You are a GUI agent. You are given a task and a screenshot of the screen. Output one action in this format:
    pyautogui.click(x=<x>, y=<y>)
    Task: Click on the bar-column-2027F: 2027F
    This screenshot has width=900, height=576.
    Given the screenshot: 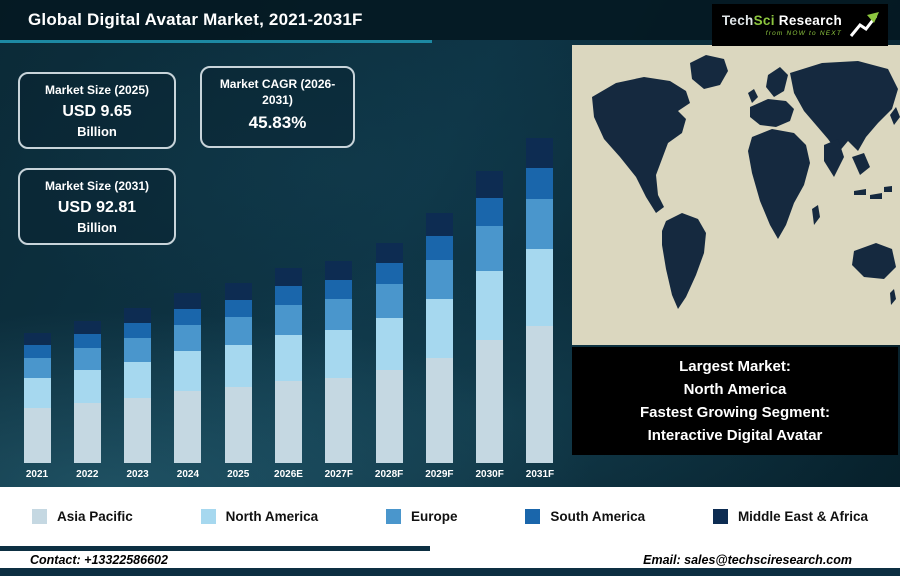 What is the action you would take?
    pyautogui.click(x=339, y=370)
    